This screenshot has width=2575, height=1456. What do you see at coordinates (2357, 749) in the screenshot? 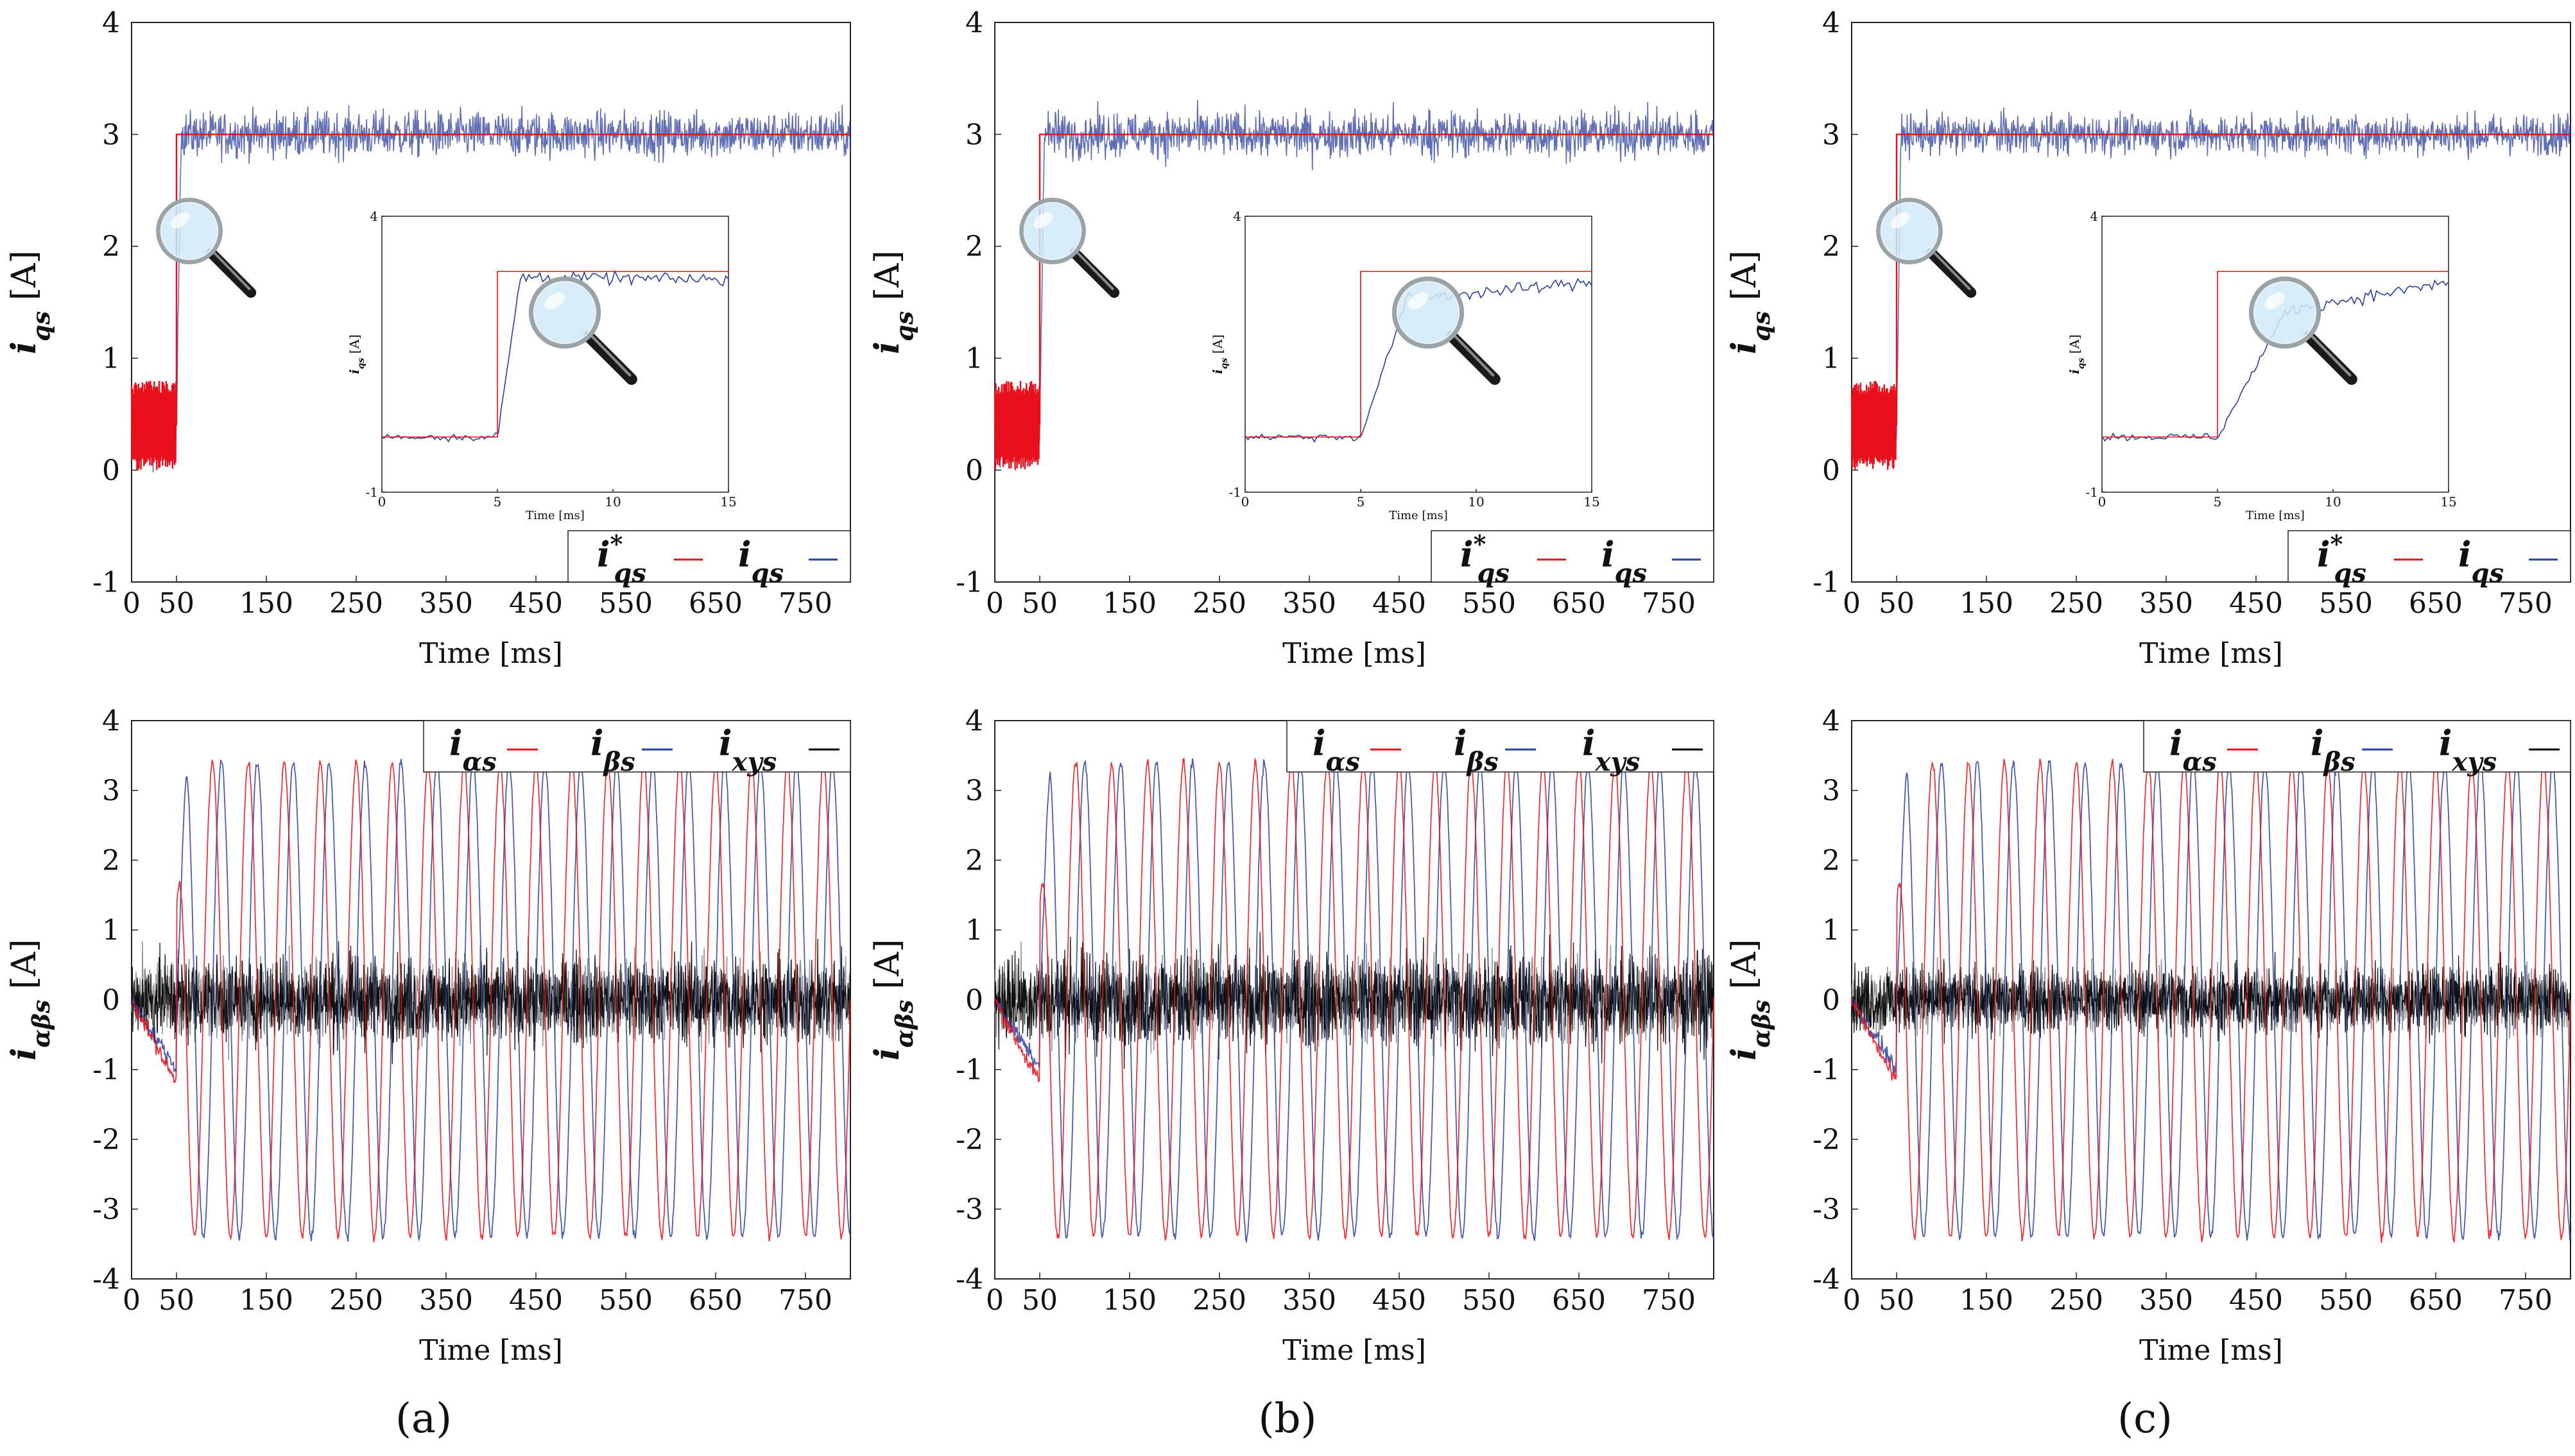
I see `legend: iαs iβs ixys` at bounding box center [2357, 749].